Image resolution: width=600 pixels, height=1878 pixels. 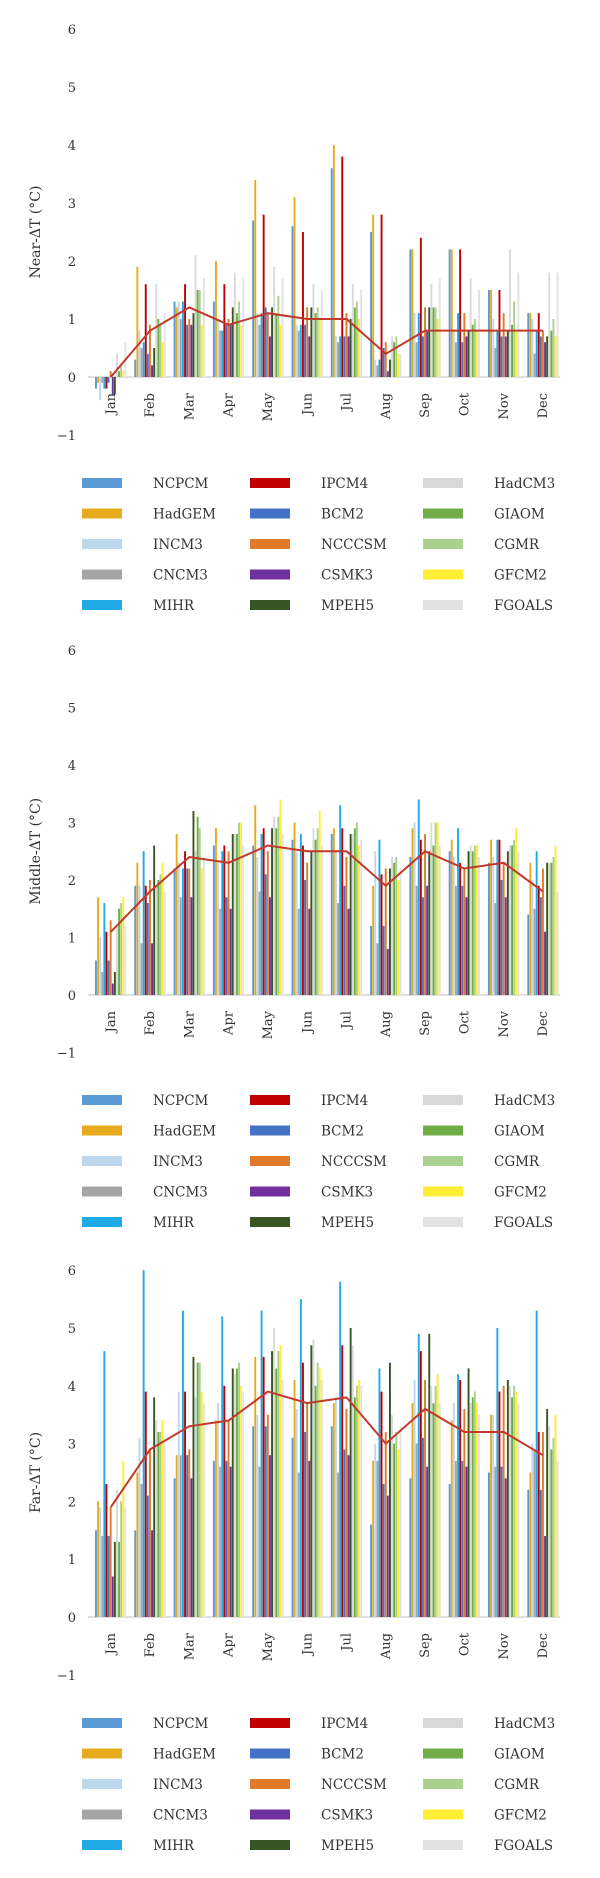 I want to click on month-label: Jan, so click(x=111, y=1644).